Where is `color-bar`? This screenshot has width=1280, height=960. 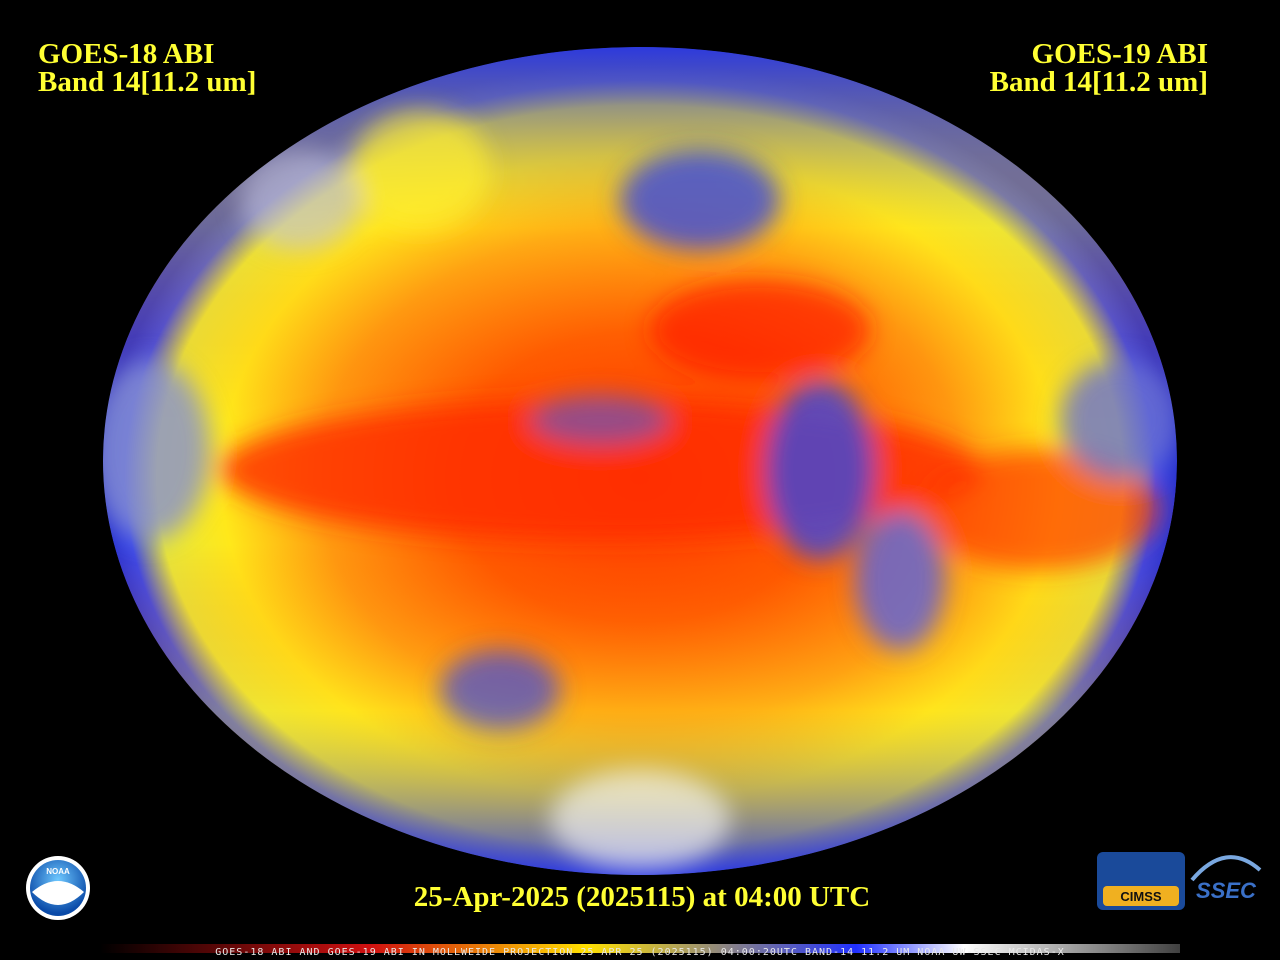
color-bar is located at coordinates (640, 948).